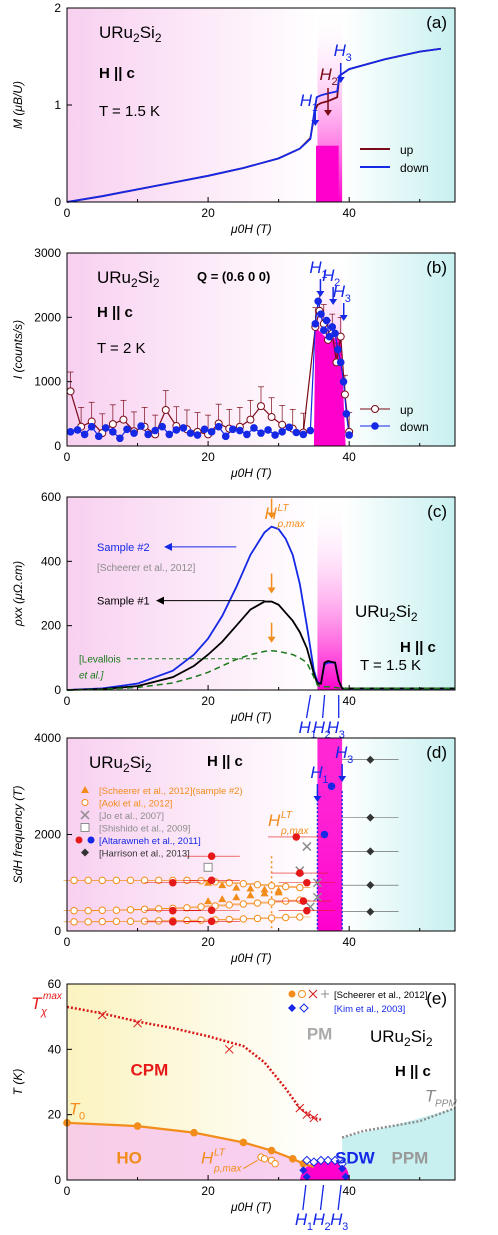 The image size is (498, 1235). What do you see at coordinates (342, 1168) in the screenshot?
I see `data-point-kim` at bounding box center [342, 1168].